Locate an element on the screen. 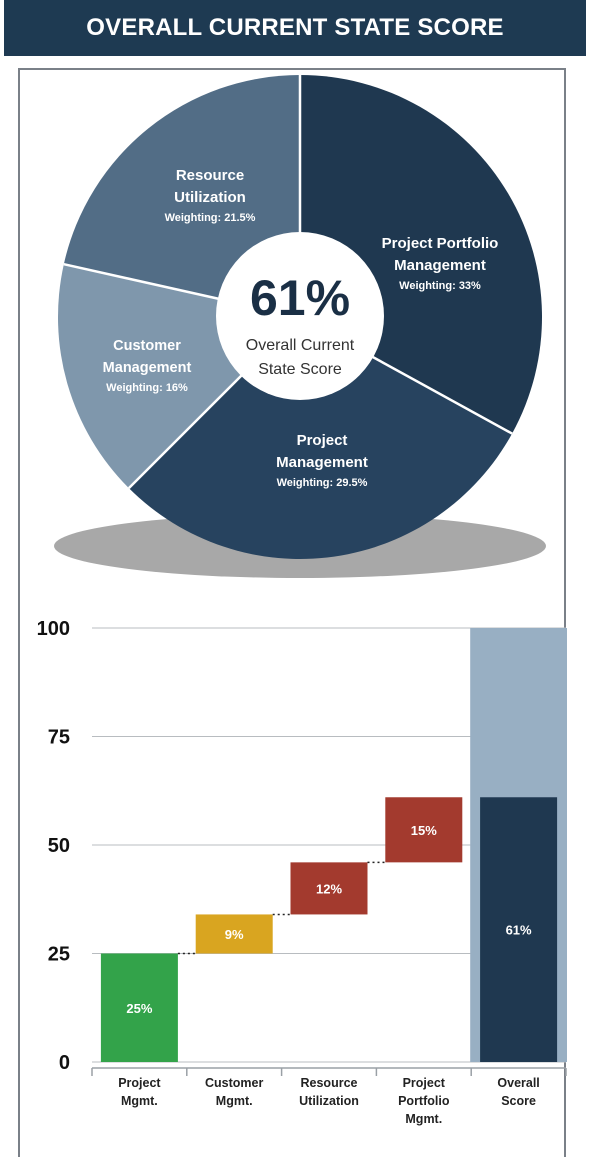 Image resolution: width=590 pixels, height=1157 pixels. category-label: Customer is located at coordinates (234, 1083).